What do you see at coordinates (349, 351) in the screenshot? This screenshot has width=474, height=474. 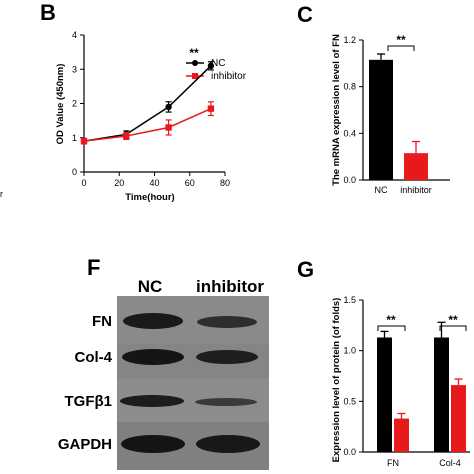 I see `chart-g-y-tick-label: 1.0` at bounding box center [349, 351].